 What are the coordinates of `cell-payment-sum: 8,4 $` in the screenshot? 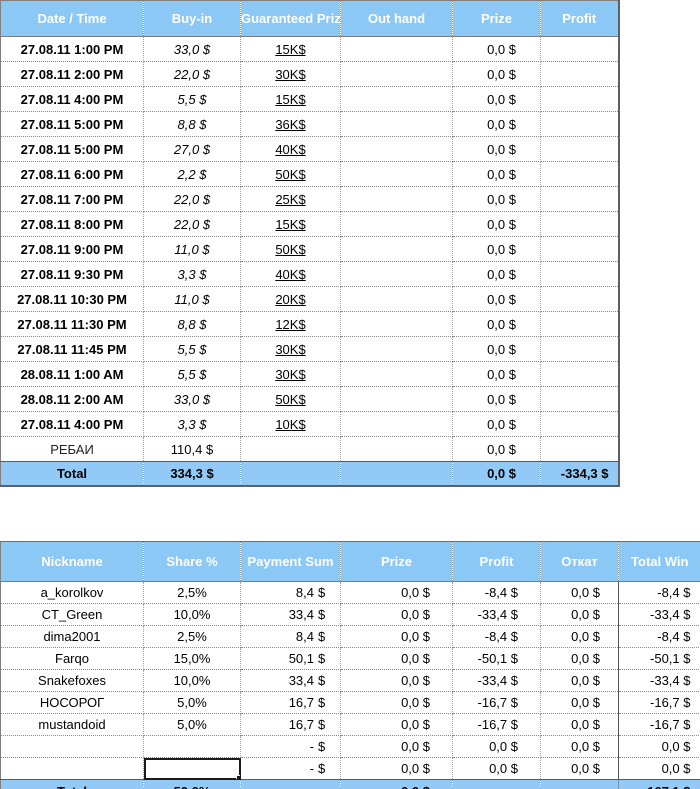 It's located at (290, 636).